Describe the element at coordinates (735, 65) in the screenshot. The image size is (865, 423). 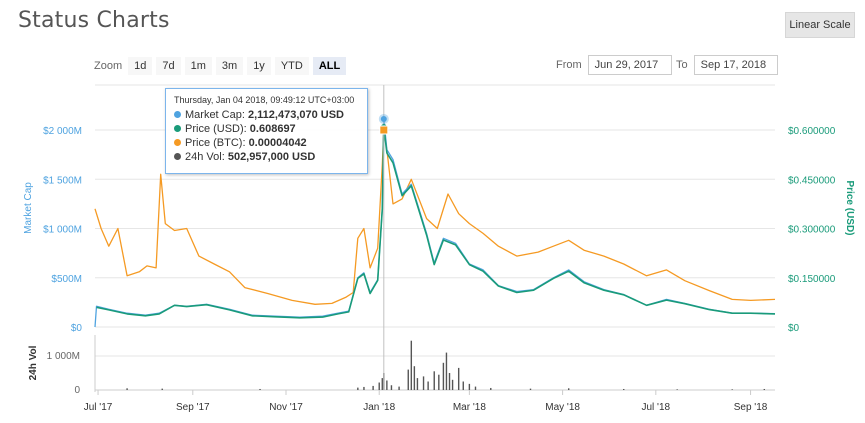
I see `to-date-input: Sep 17, 2018` at that location.